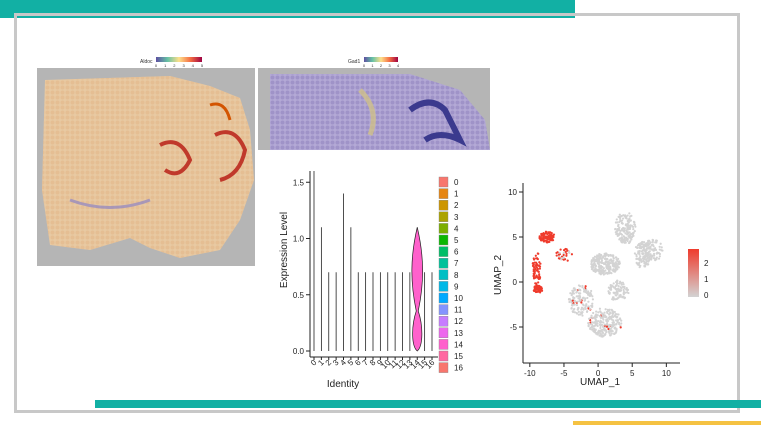  Describe the element at coordinates (183, 65) in the screenshot. I see `colorbar-tick-label: 3` at that location.